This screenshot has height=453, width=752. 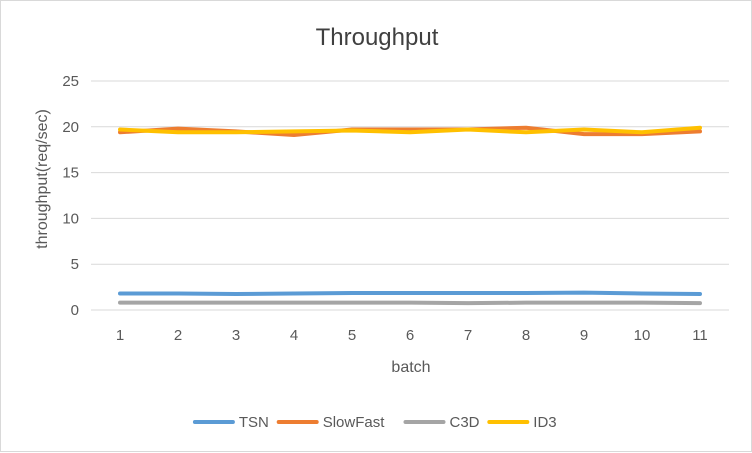 What do you see at coordinates (544, 422) in the screenshot?
I see `legend-label: ID3` at bounding box center [544, 422].